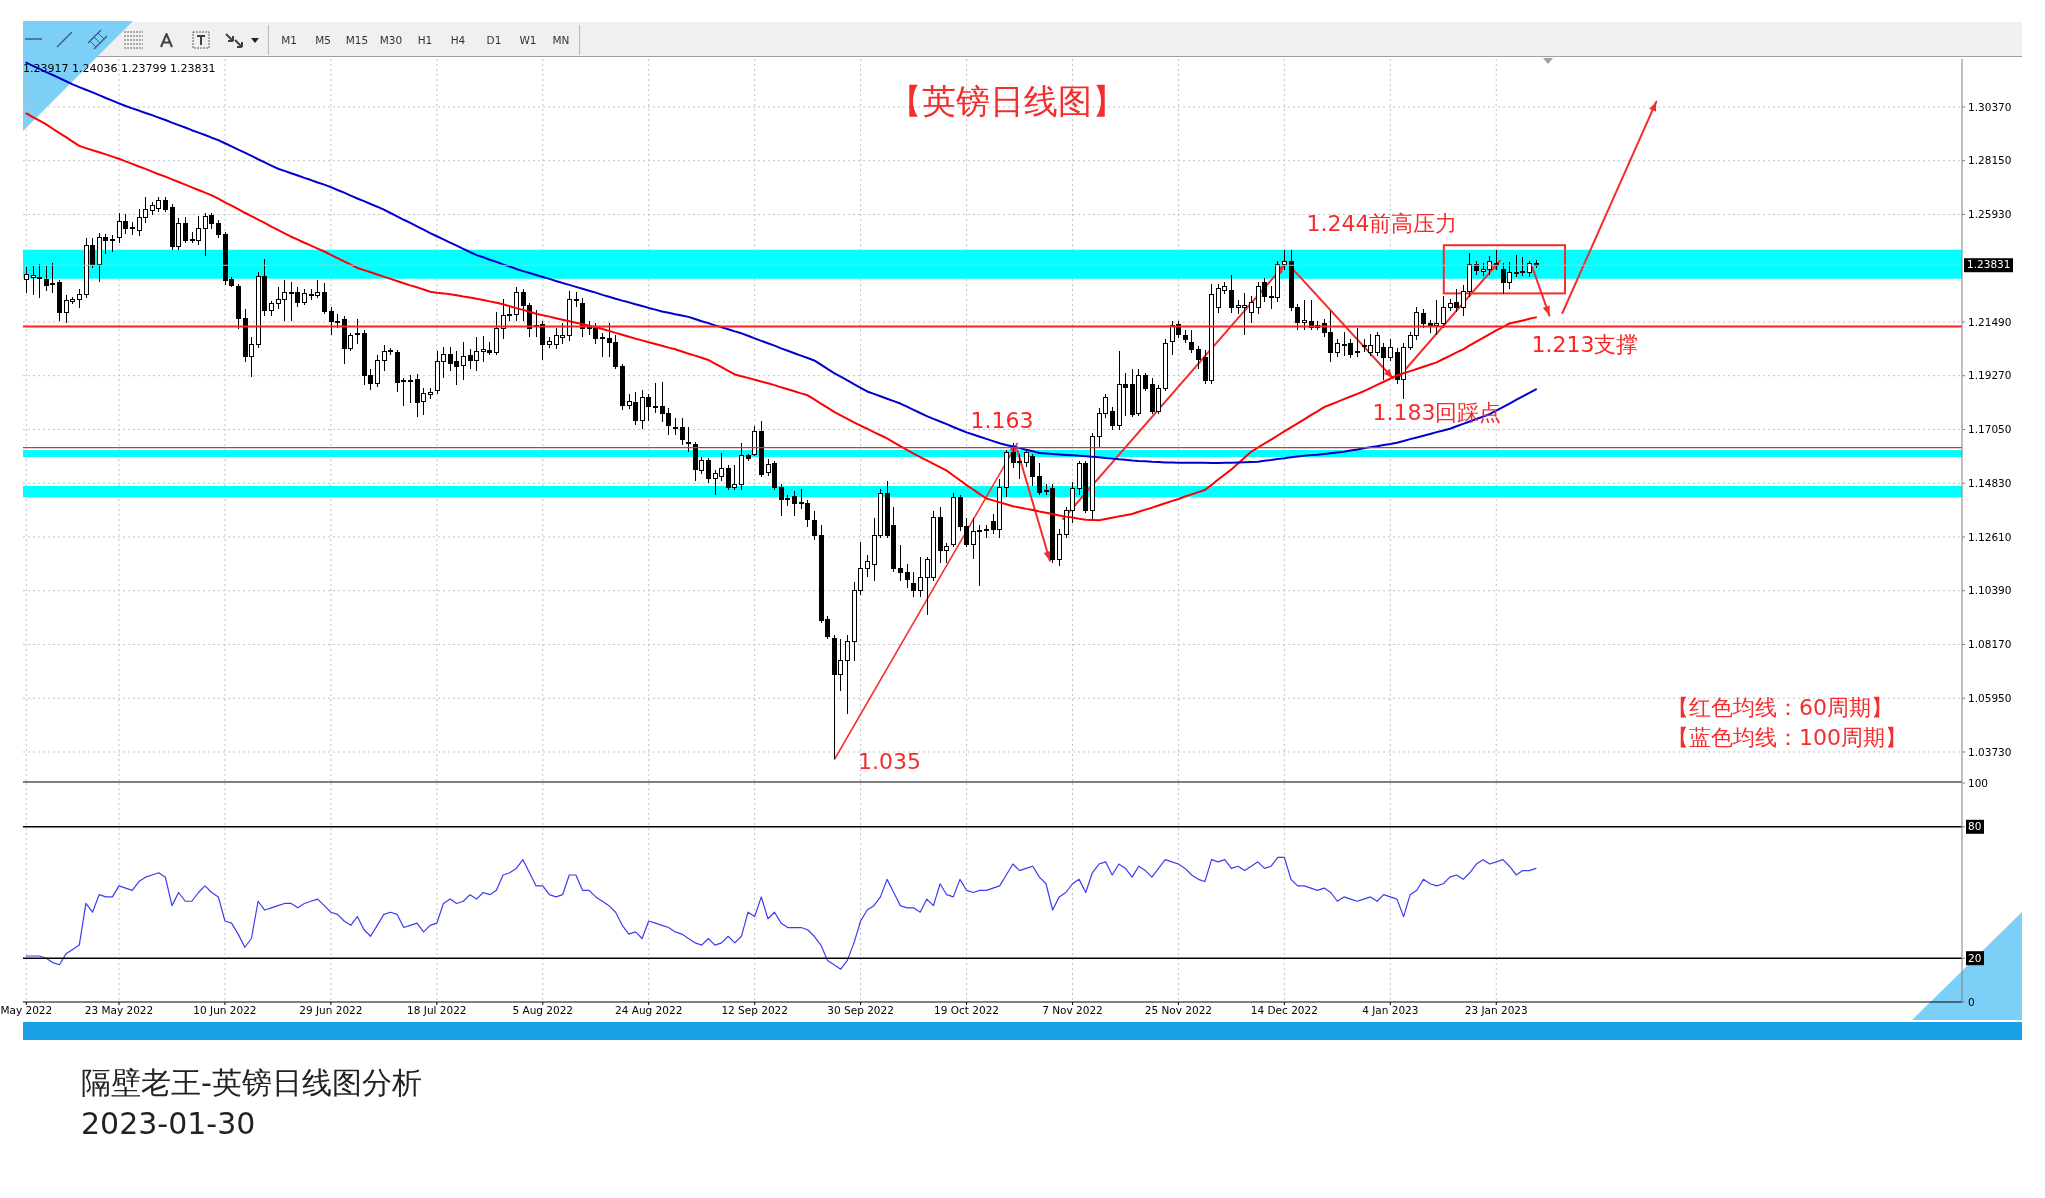 This screenshot has height=1198, width=2045. What do you see at coordinates (26, 1010) in the screenshot?
I see `x-tick-label: May 2022` at bounding box center [26, 1010].